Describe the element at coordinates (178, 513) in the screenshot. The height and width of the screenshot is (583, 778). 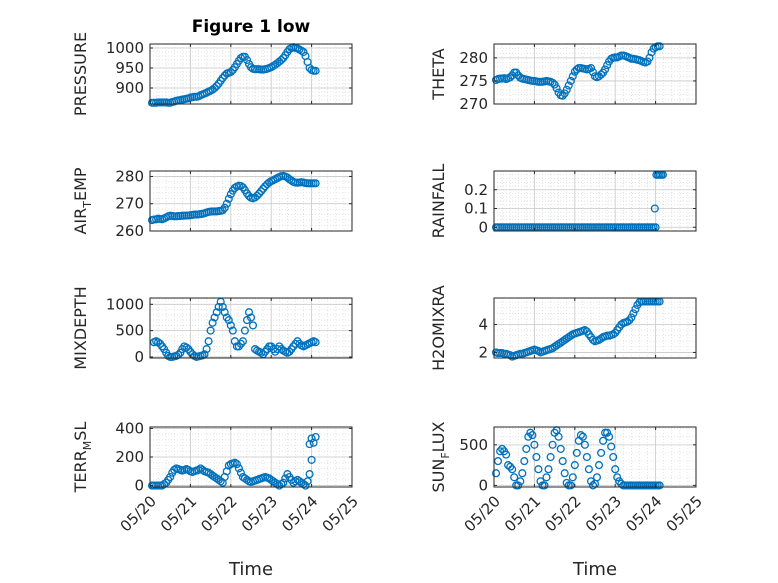
I see `x-tick-label: 05/21` at that location.